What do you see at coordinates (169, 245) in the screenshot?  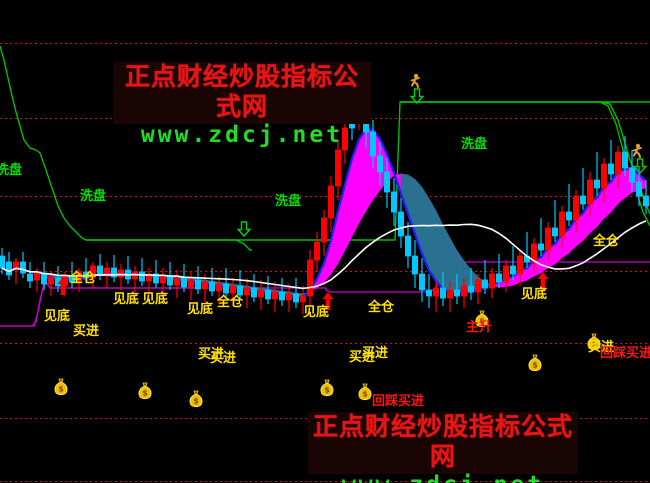 I see `washout-signal-line-mid` at bounding box center [169, 245].